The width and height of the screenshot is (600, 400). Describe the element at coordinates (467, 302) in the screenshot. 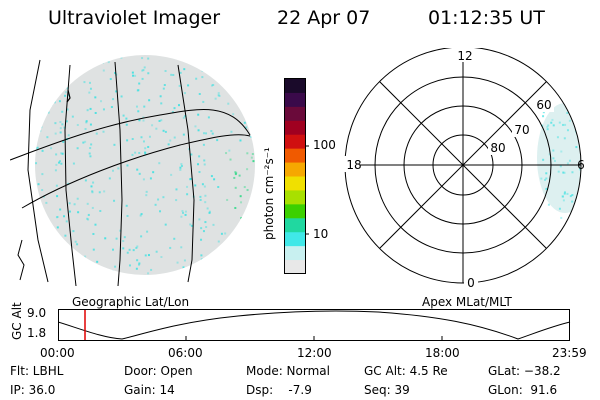

I see `right-panel-caption: Apex MLat/MLT` at that location.